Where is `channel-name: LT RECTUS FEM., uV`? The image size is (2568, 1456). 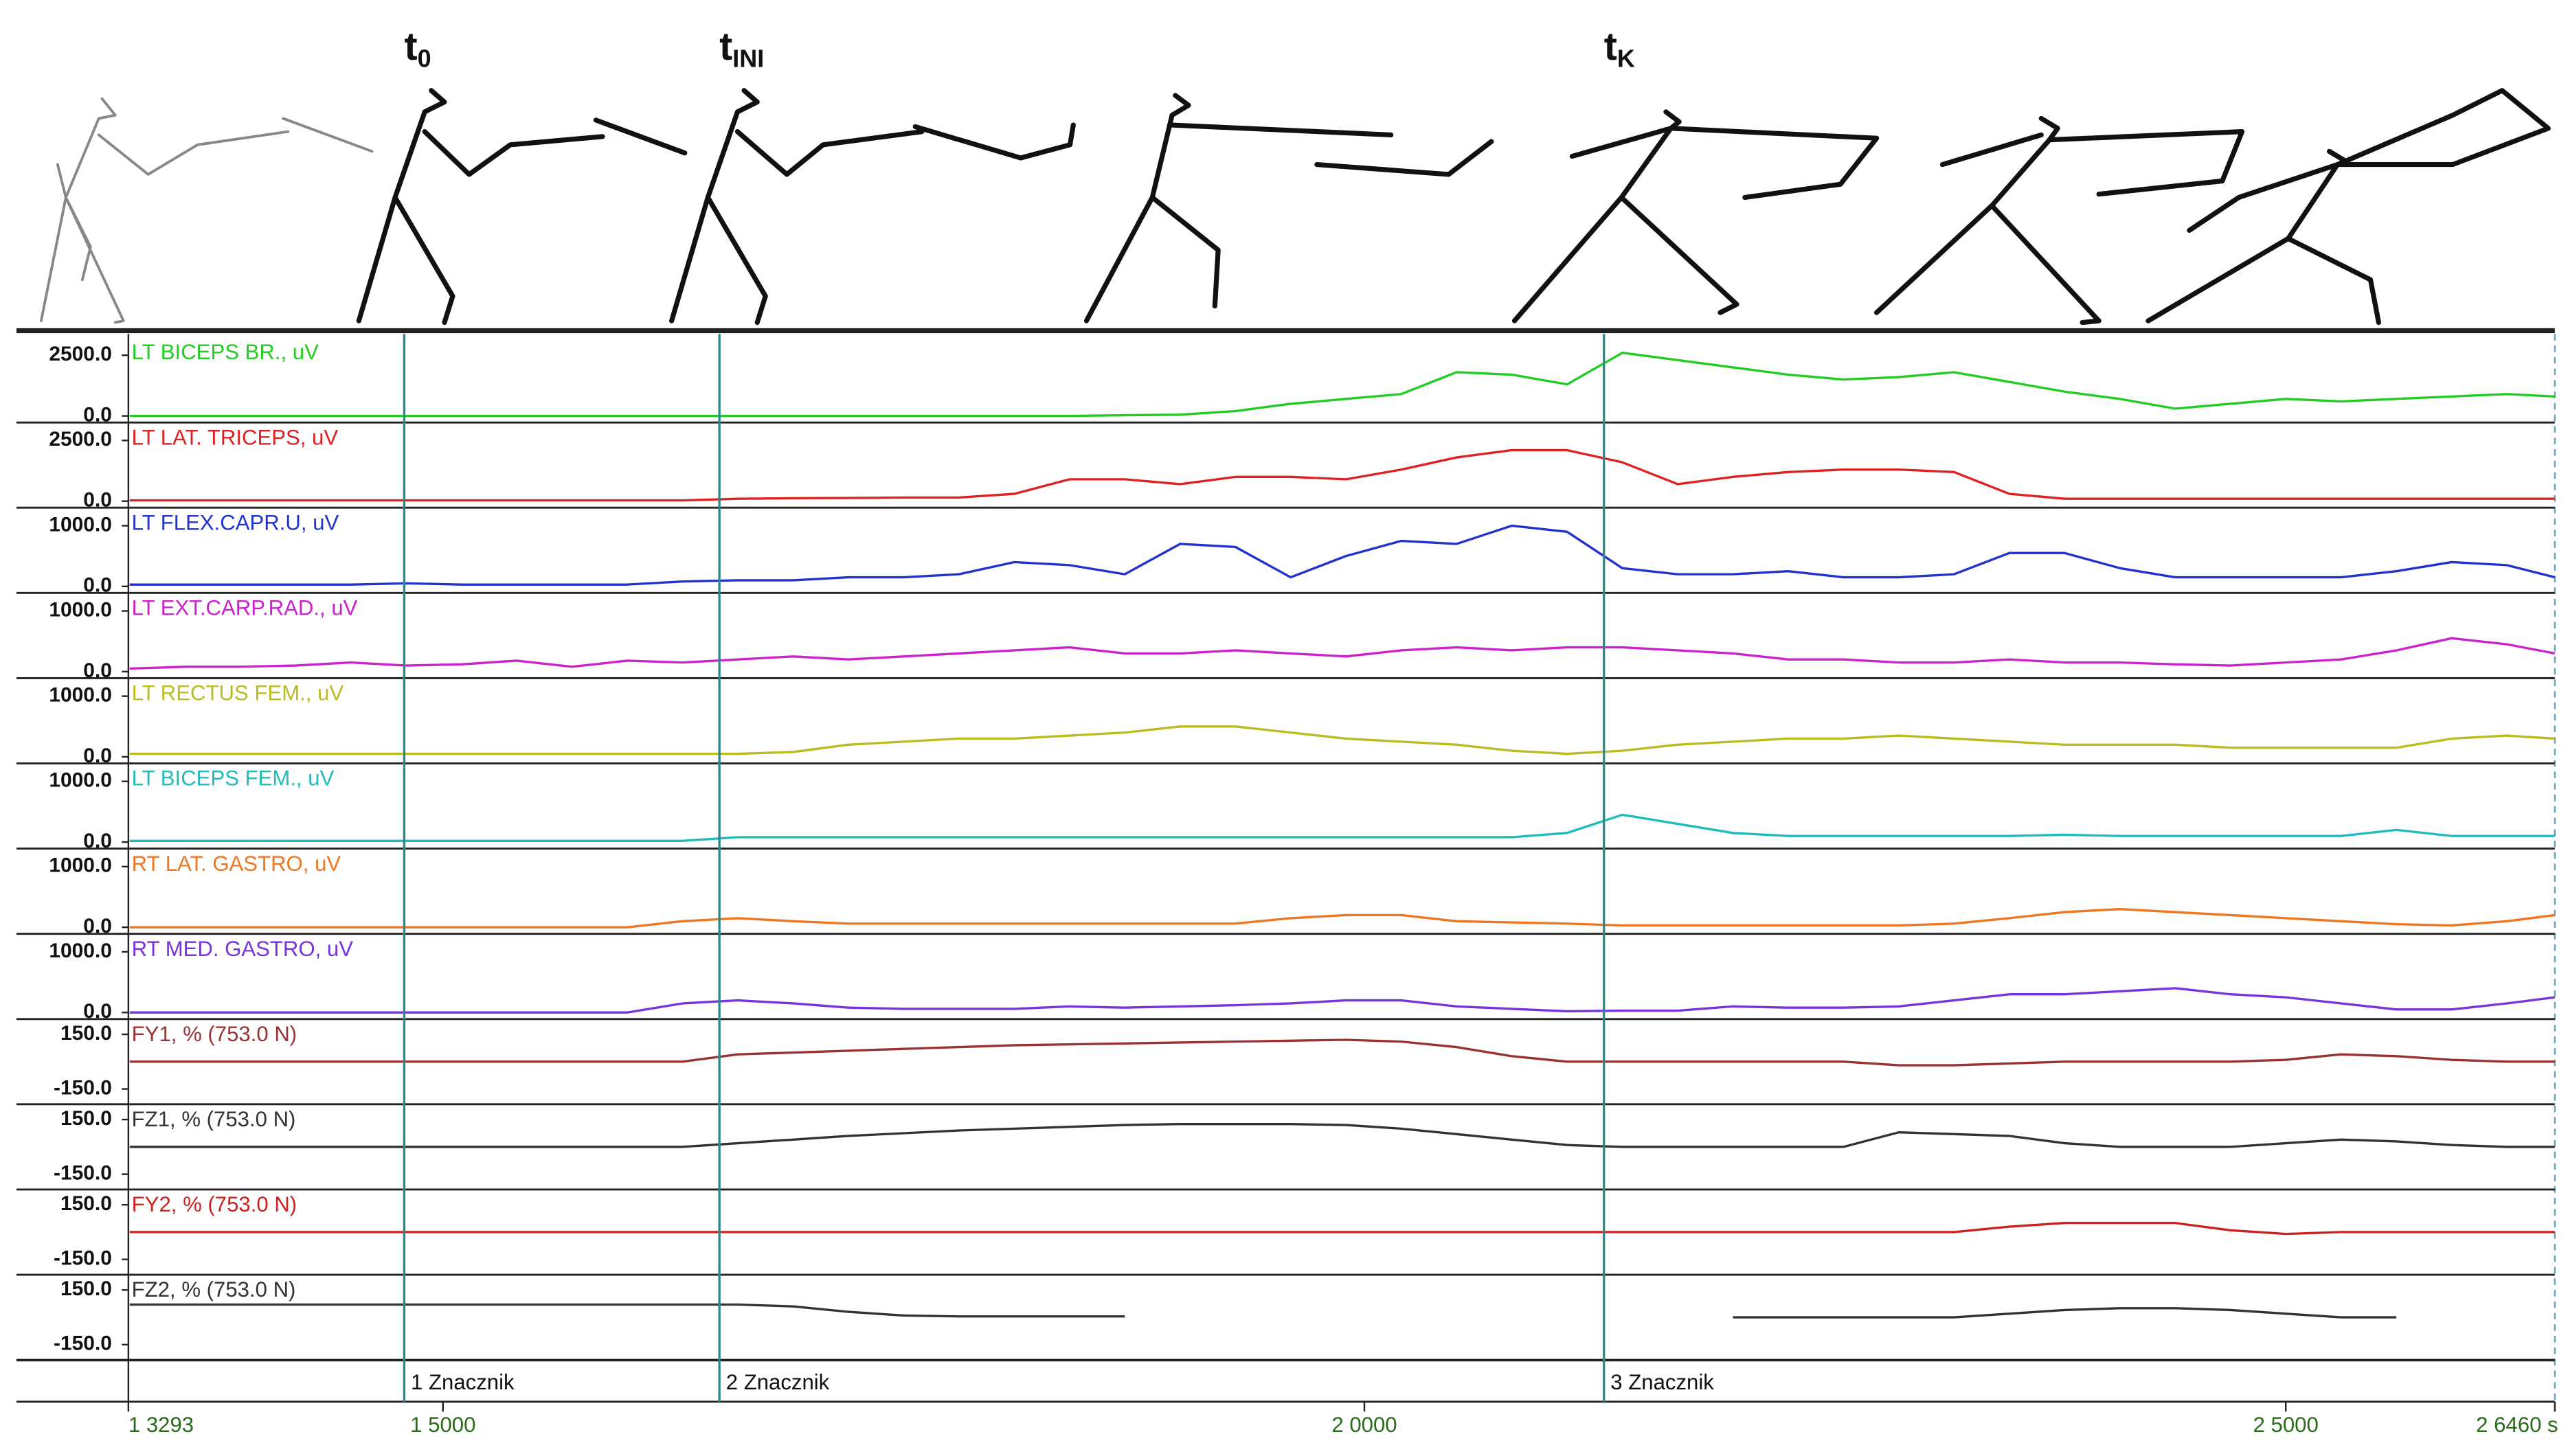
channel-name: LT RECTUS FEM., uV is located at coordinates (238, 693).